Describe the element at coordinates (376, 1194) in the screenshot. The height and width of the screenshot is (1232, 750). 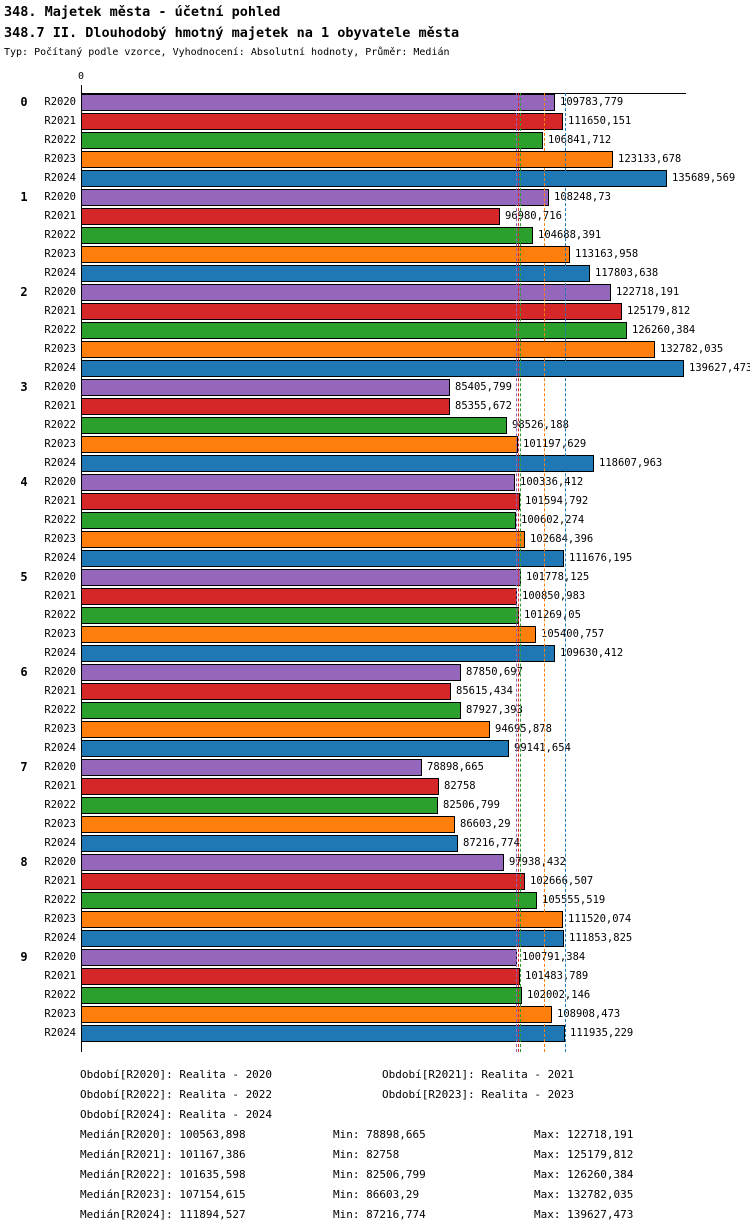
I see `legend-min-3: Min: 86603,29` at that location.